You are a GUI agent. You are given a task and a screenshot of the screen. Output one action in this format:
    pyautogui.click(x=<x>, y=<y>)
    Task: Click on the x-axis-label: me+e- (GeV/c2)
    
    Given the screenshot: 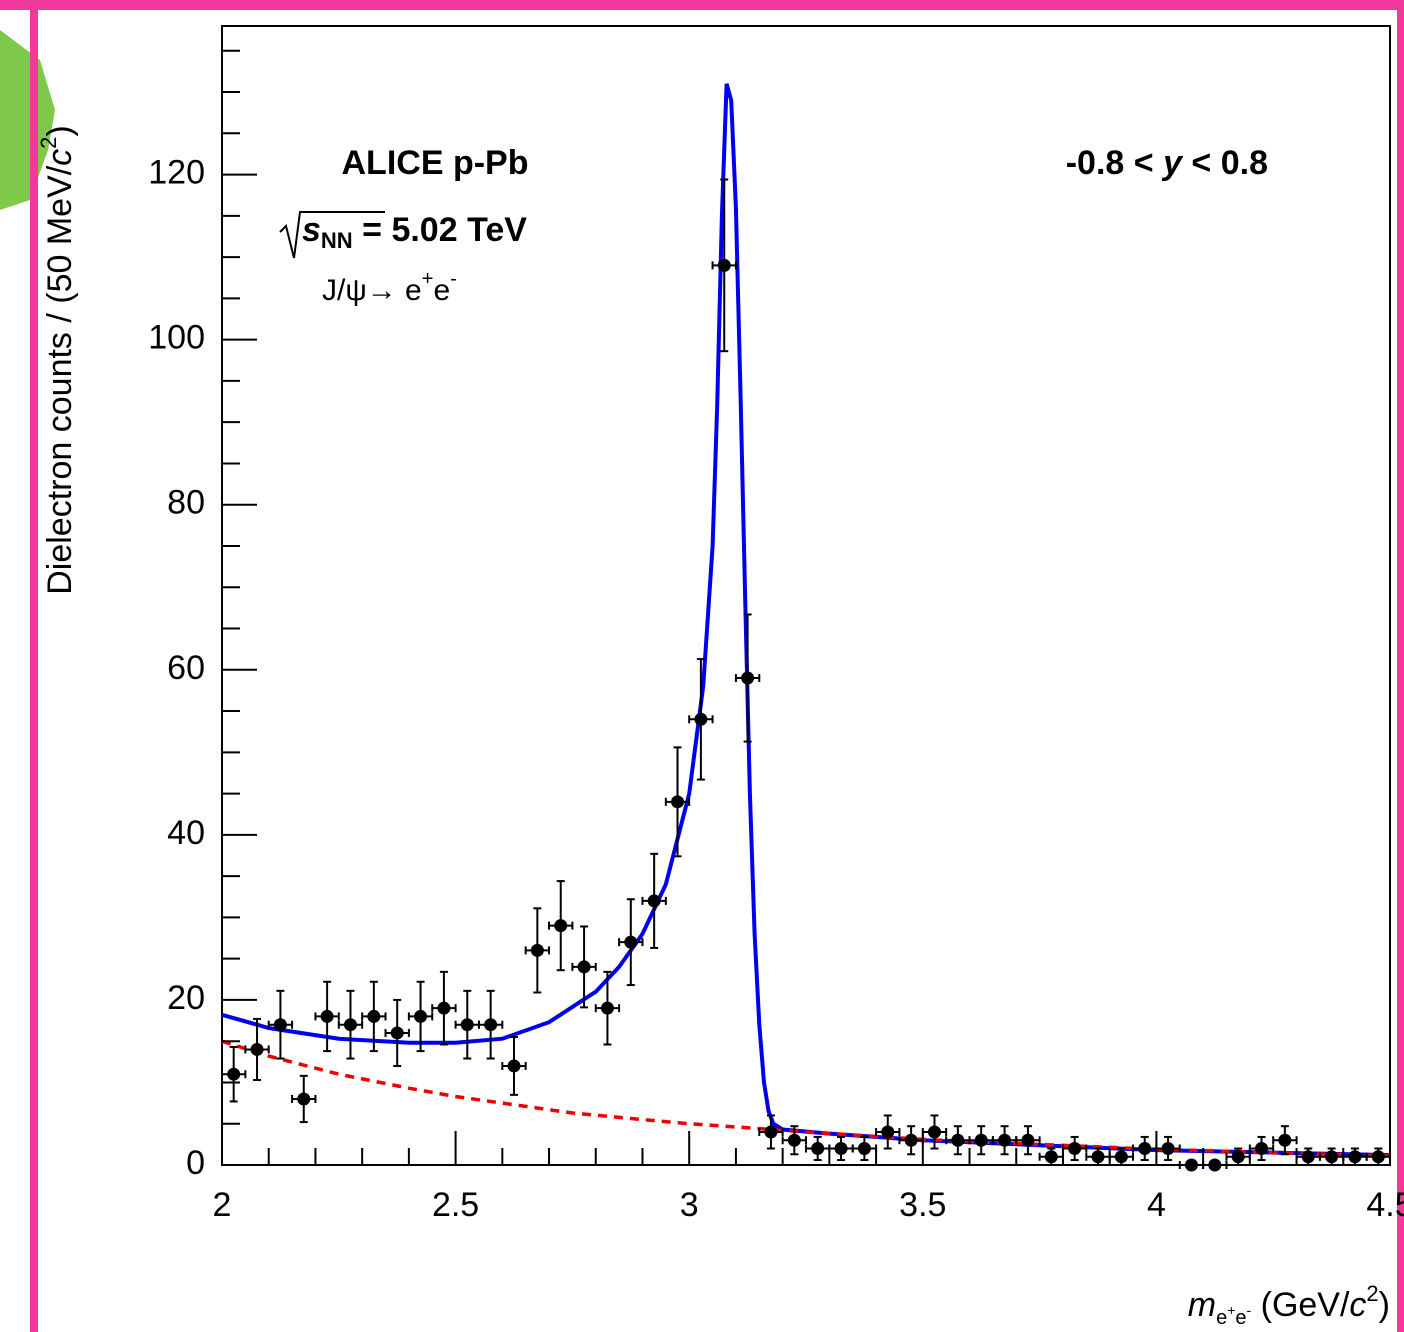 What is the action you would take?
    pyautogui.click(x=1289, y=1305)
    